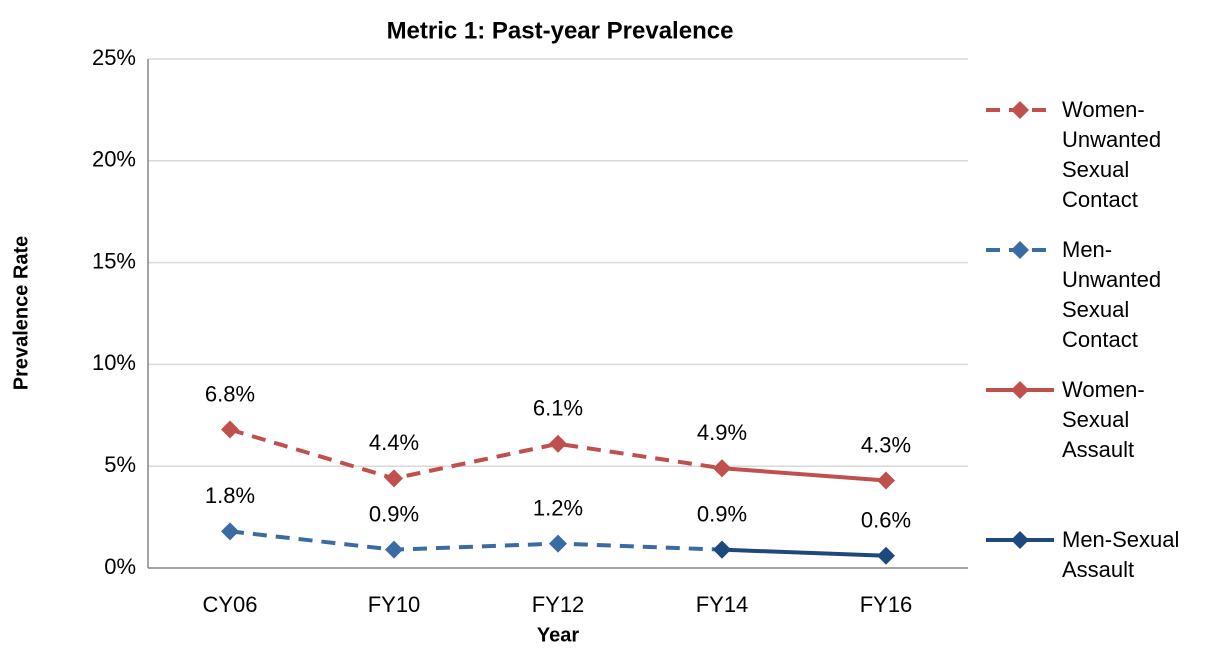 The image size is (1220, 648). Describe the element at coordinates (394, 604) in the screenshot. I see `x-tick-label: FY10` at that location.